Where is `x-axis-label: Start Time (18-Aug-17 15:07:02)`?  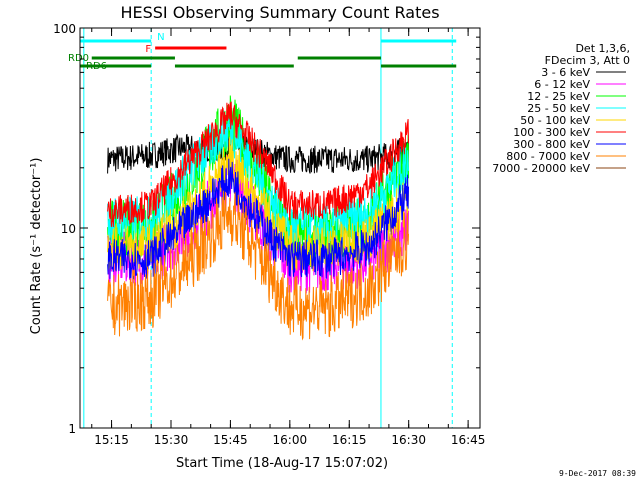 x-axis-label: Start Time (18-Aug-17 15:07:02) is located at coordinates (282, 463).